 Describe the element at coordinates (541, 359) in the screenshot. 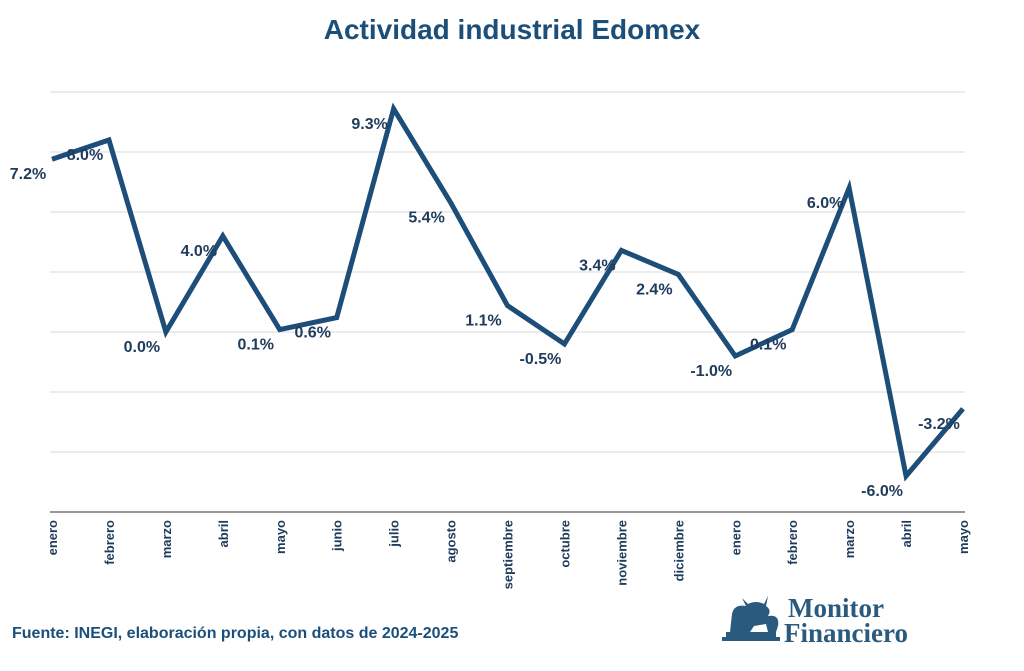

I see `data-label: -0.5%` at that location.